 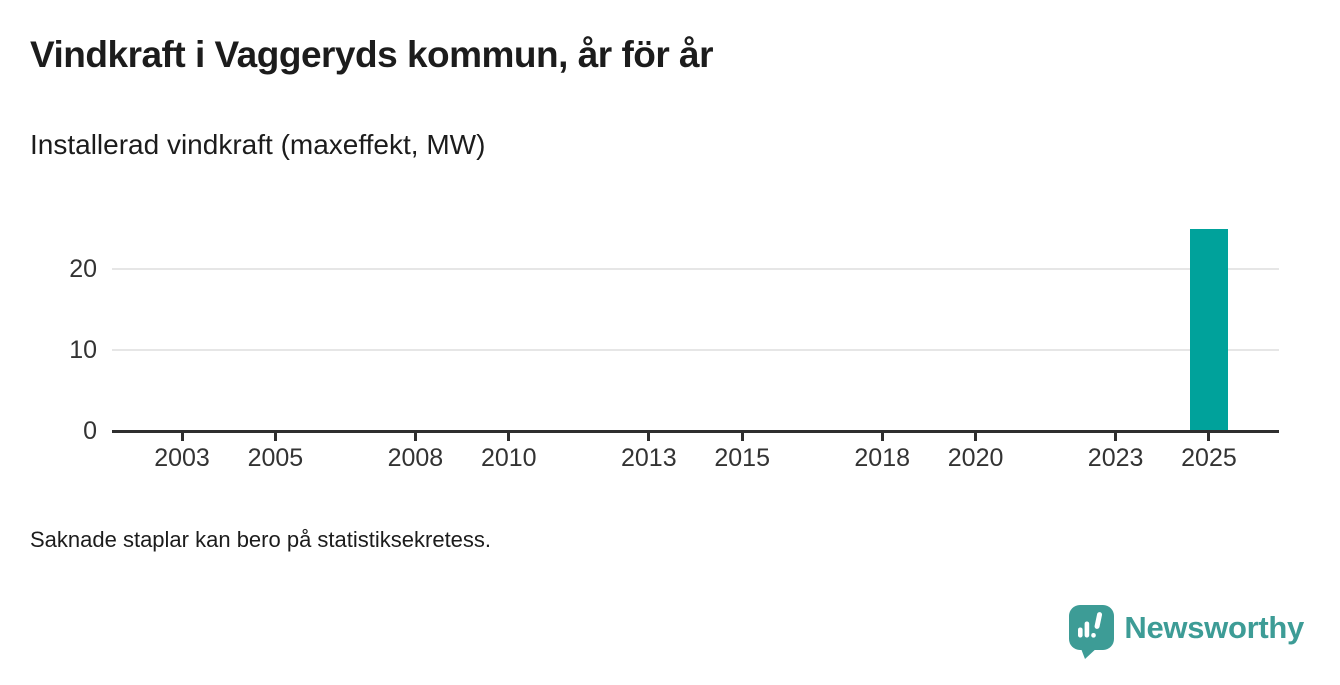 I want to click on x-axis-tick-label: 2008, so click(x=415, y=458).